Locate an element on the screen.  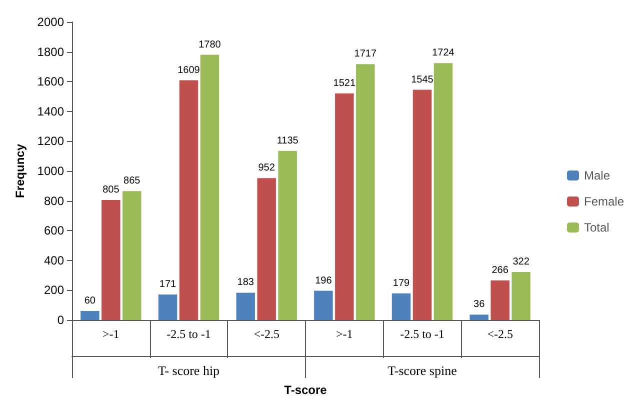
data-label: 196 is located at coordinates (323, 280).